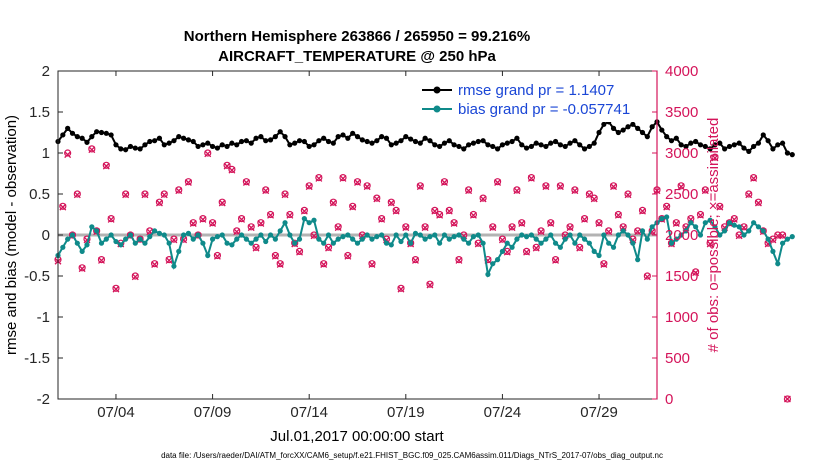 The height and width of the screenshot is (470, 830). Describe the element at coordinates (503, 412) in the screenshot. I see `x-axis-tick-label: 07/24` at that location.